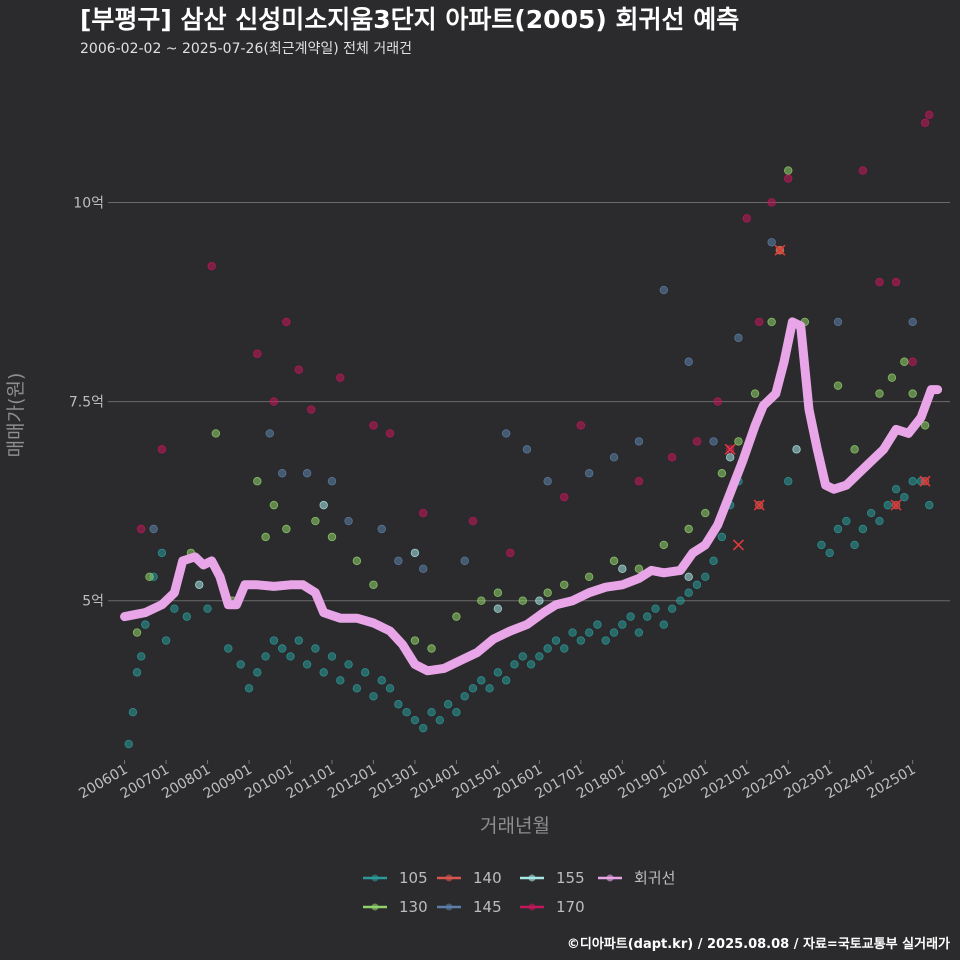 Image resolution: width=960 pixels, height=960 pixels. I want to click on special-marks, so click(827, 397).